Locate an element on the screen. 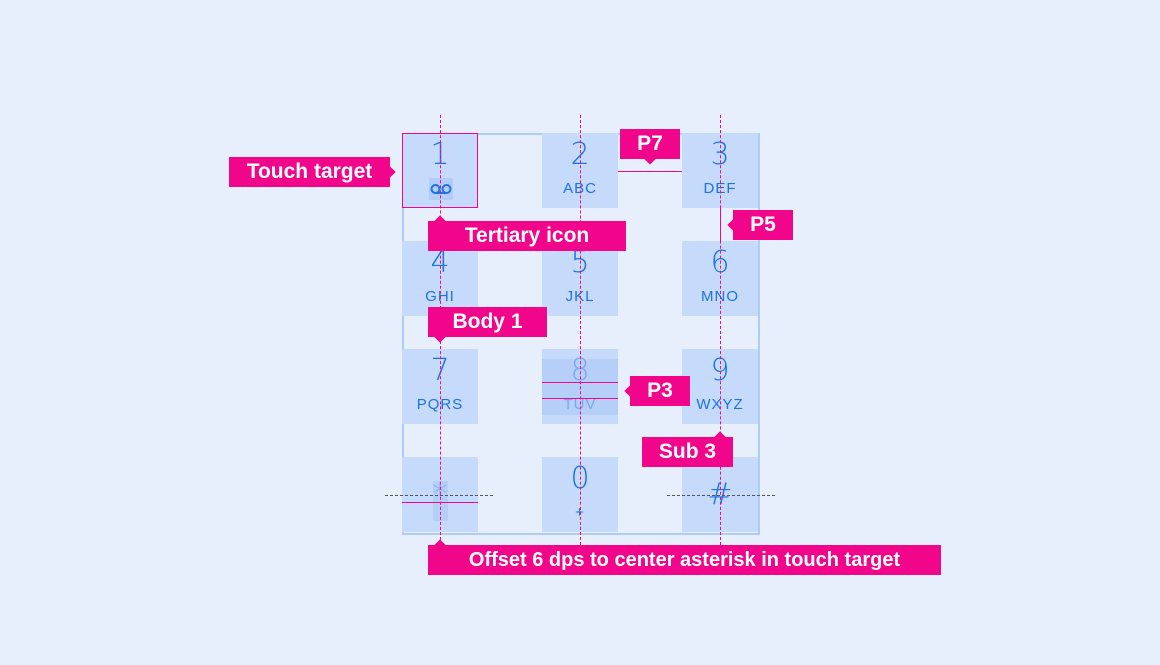 The width and height of the screenshot is (1160, 665). key-letters: DEF is located at coordinates (720, 188).